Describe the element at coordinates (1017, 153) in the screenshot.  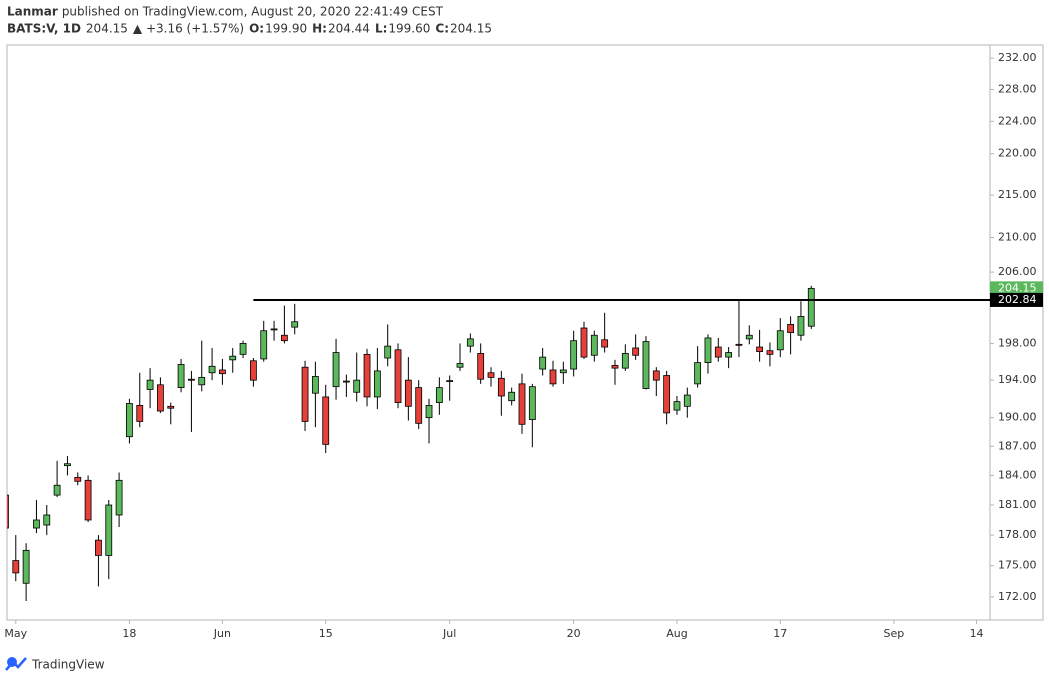
I see `y-tick-label: 220.00` at that location.